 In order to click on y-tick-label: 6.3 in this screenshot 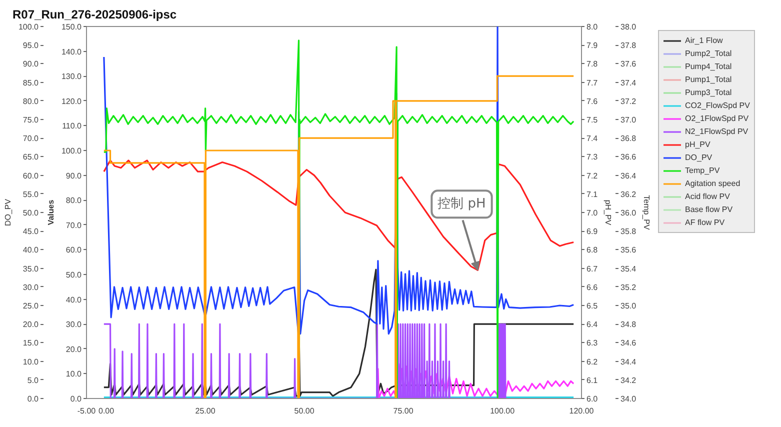, I will do `click(592, 343)`.